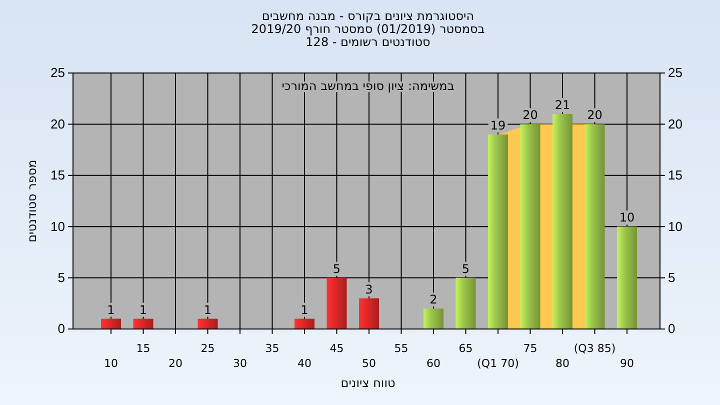 The width and height of the screenshot is (720, 405). I want to click on data-label: 2, so click(434, 299).